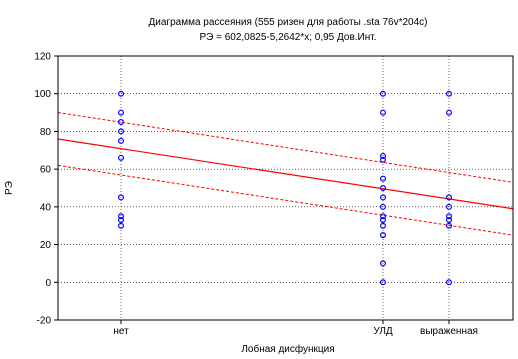 This screenshot has width=518, height=359. Describe the element at coordinates (46, 189) in the screenshot. I see `y-tick-labels: -20 0 20 40 60 80 100 120` at that location.